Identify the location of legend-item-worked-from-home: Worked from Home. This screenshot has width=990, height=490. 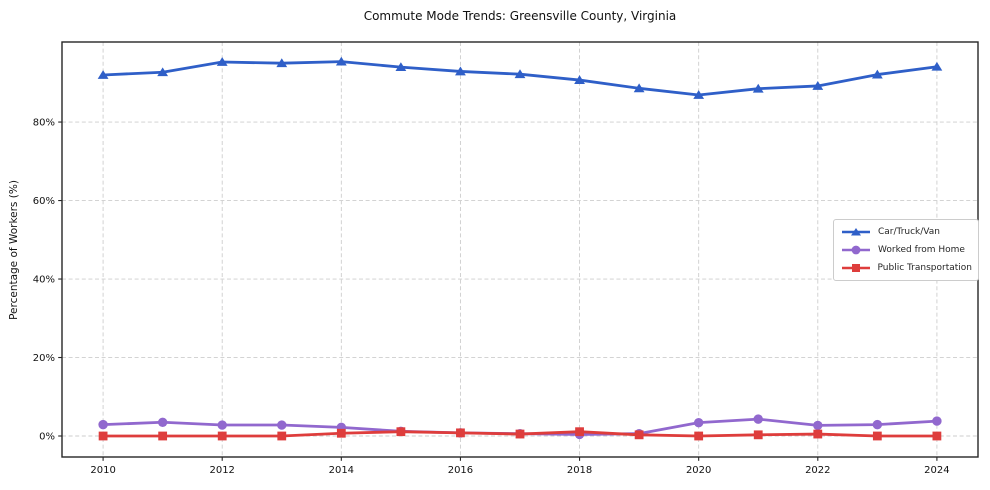
(906, 250).